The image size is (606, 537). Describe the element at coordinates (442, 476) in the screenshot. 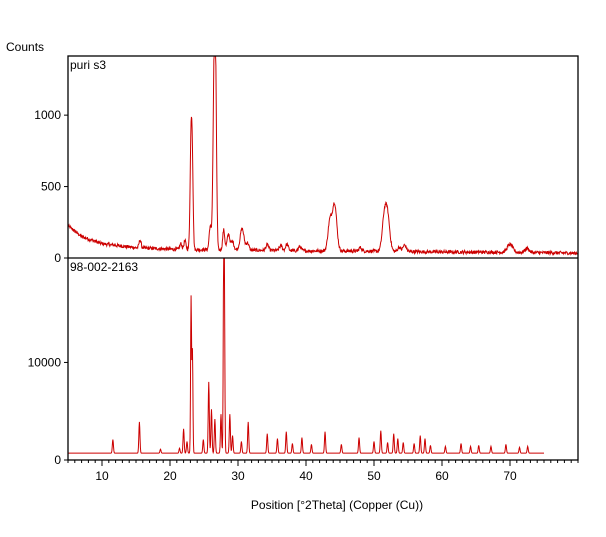

I see `x-tick-label: 60` at that location.